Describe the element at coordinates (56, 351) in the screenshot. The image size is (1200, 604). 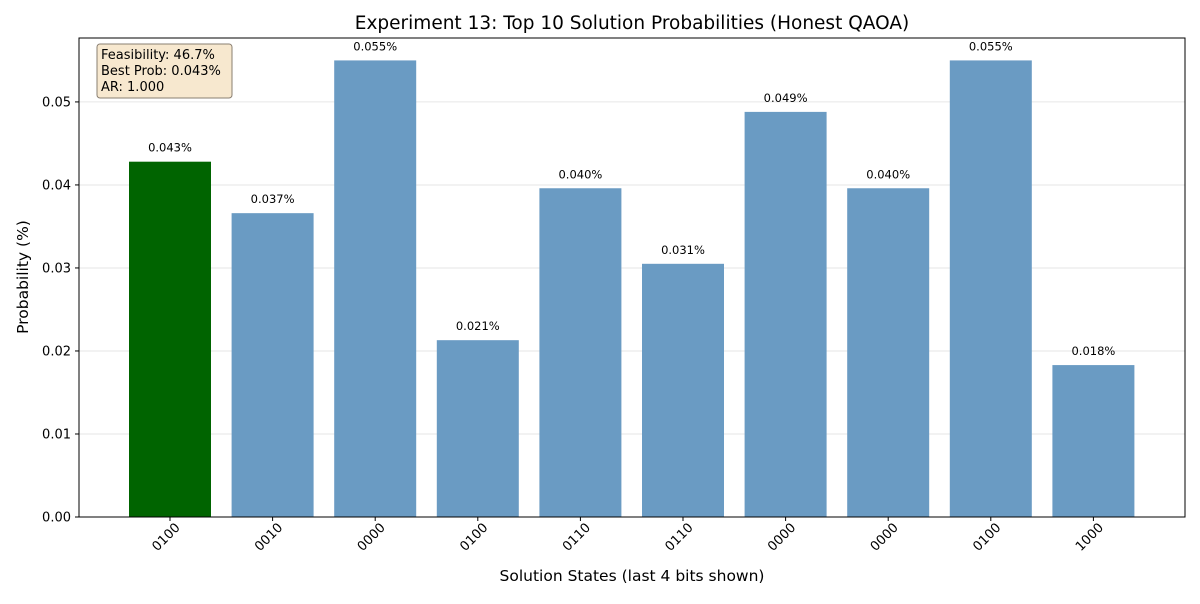
I see `y-tick-label: 0.02` at that location.